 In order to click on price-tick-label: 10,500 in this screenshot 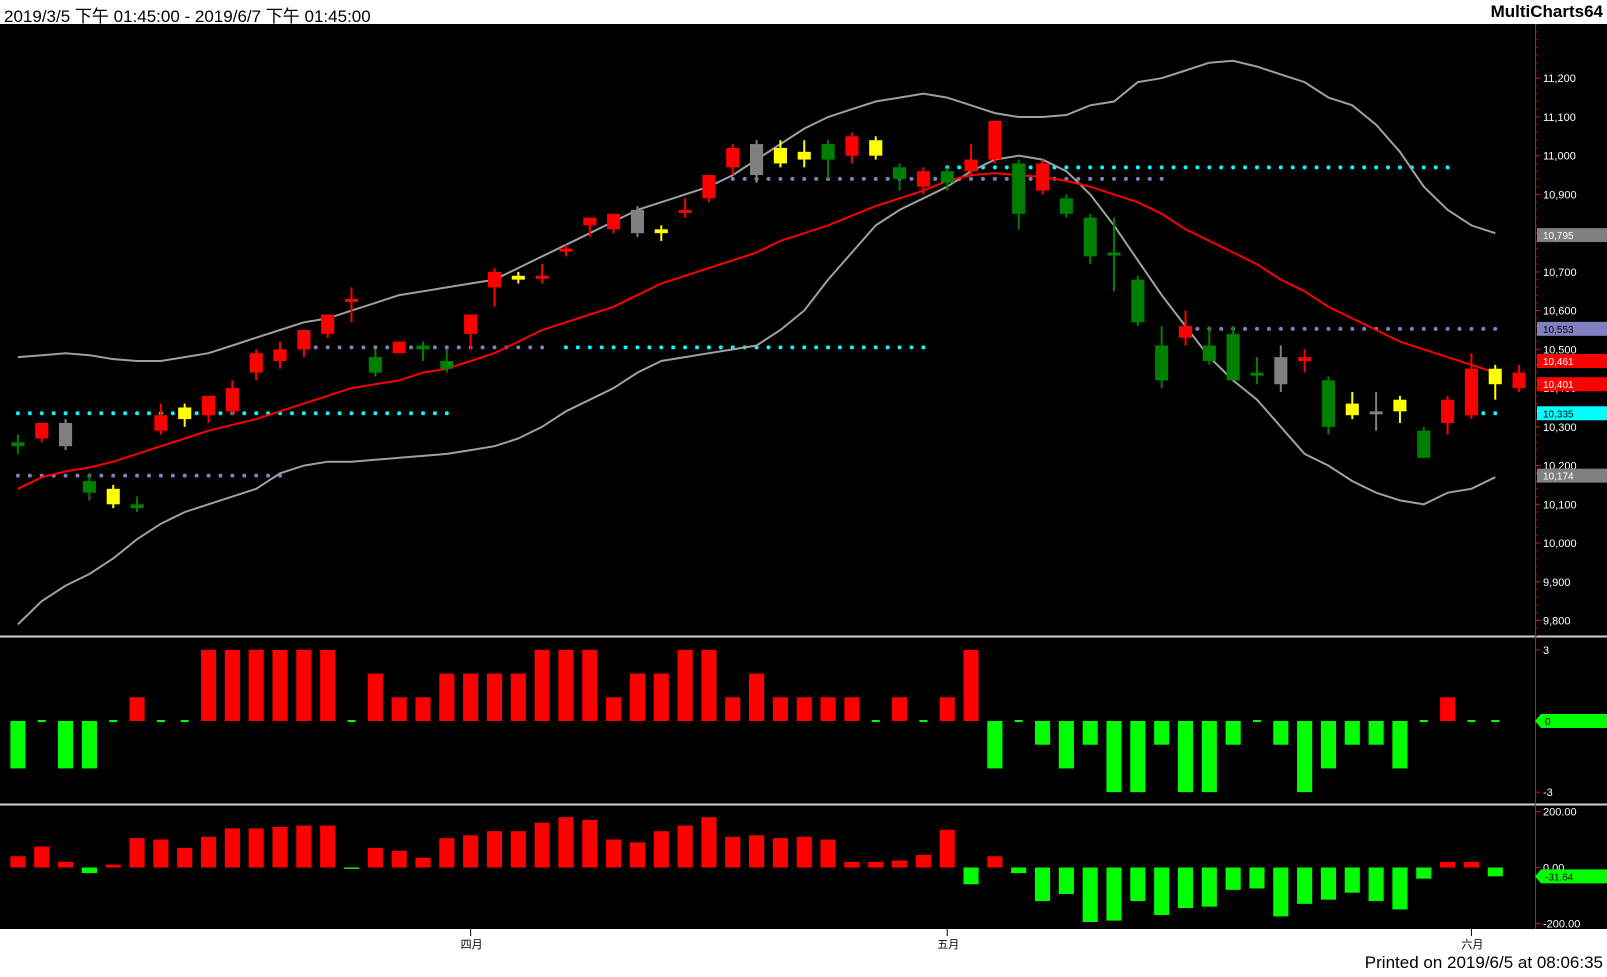, I will do `click(1560, 350)`.